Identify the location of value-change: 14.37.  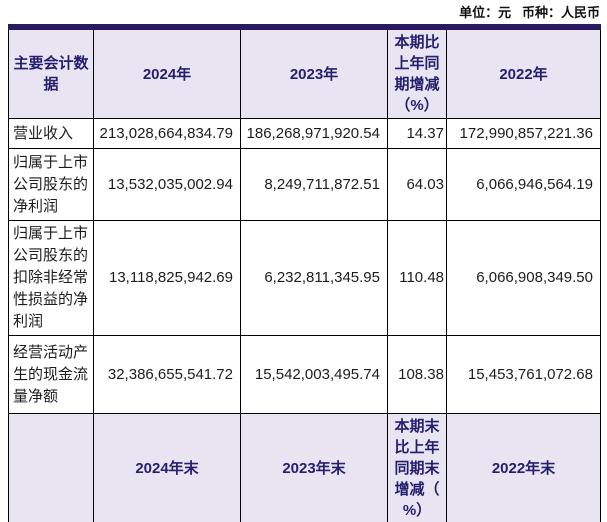
(417, 133).